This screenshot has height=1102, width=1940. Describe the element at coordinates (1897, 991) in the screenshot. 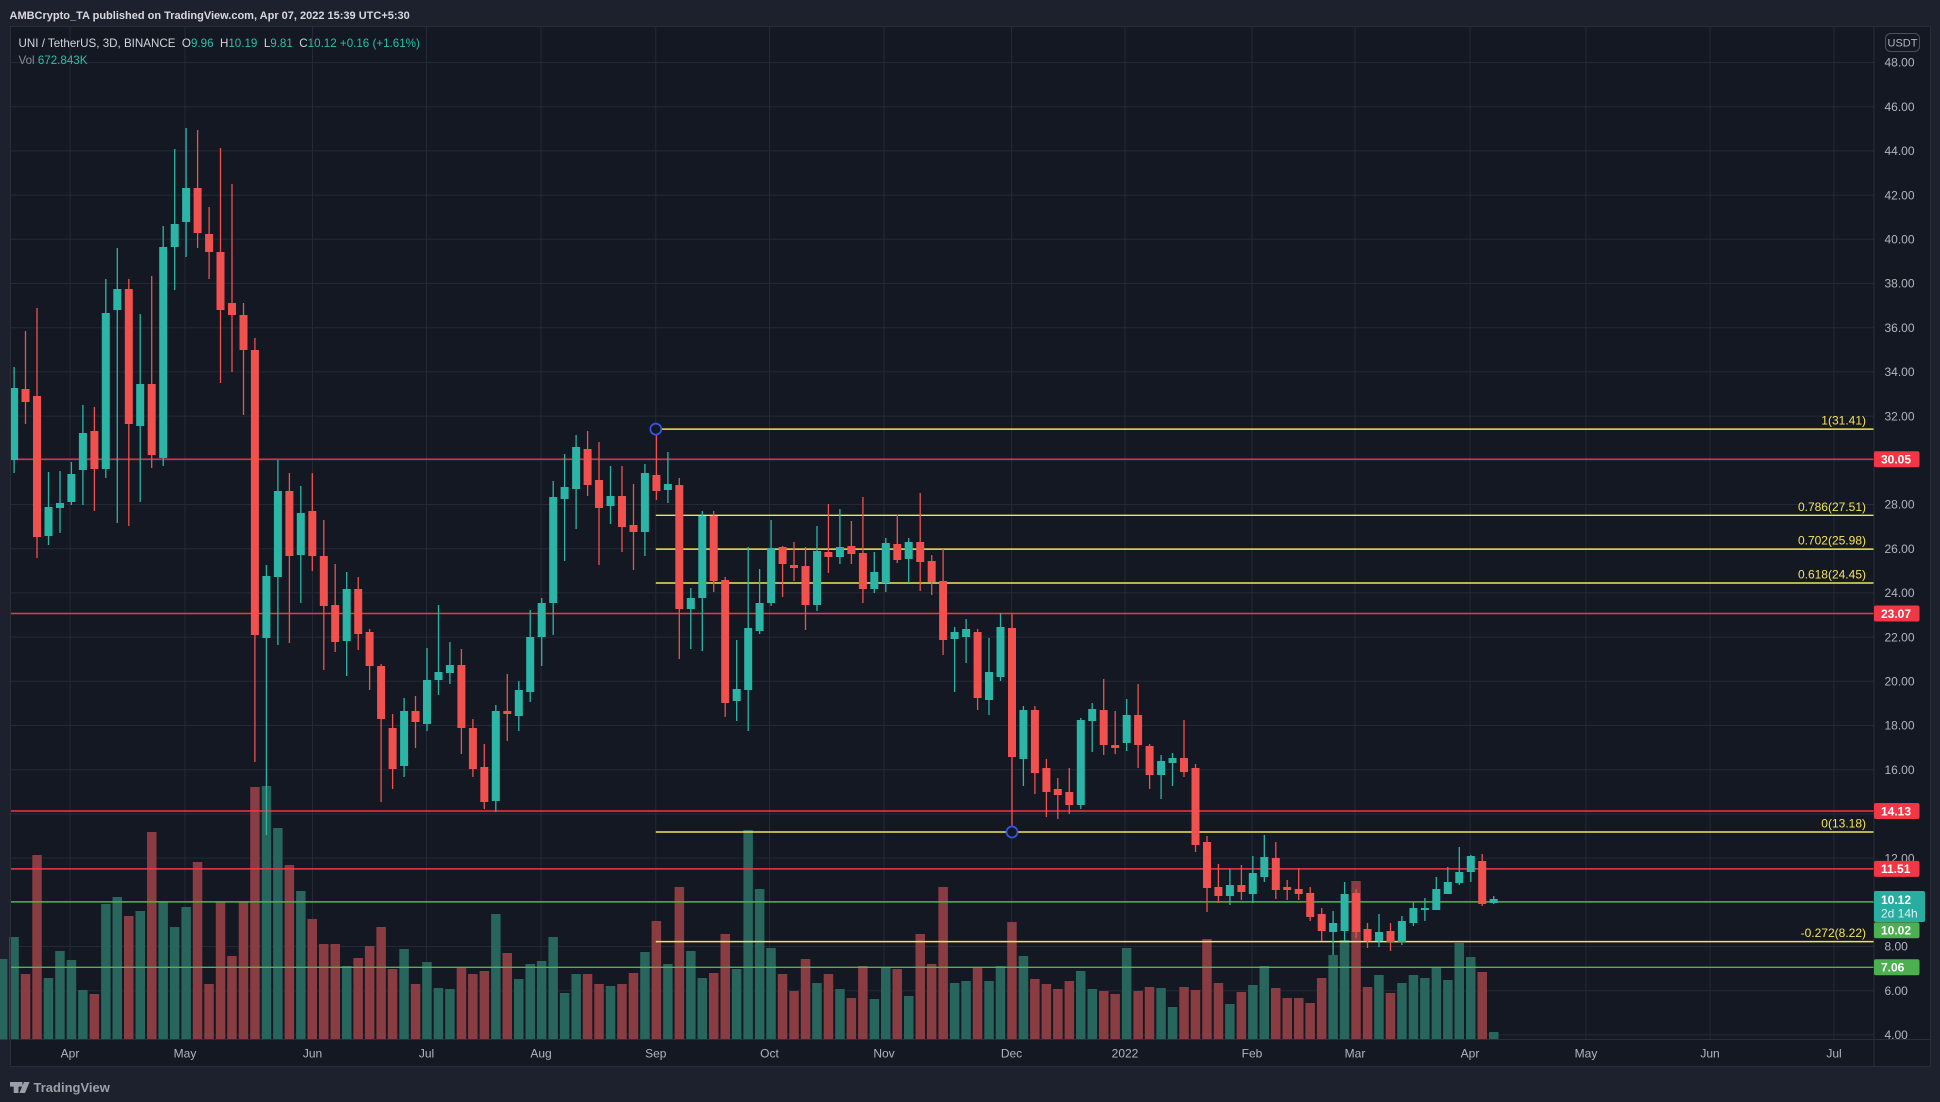

I see `svg-text: 6.00` at that location.